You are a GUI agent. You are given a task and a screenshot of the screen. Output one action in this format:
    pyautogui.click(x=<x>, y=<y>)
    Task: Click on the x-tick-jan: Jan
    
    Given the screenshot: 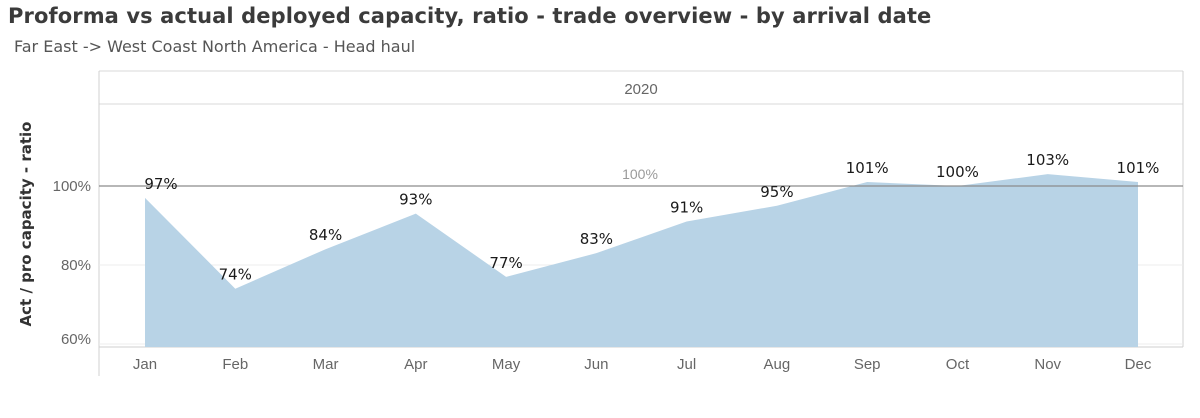 What is the action you would take?
    pyautogui.click(x=145, y=364)
    